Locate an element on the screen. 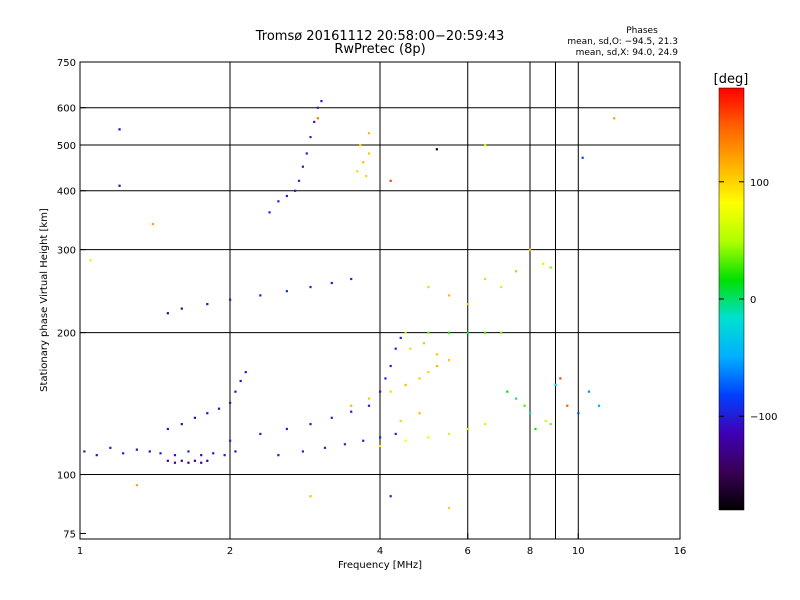 The width and height of the screenshot is (800, 600). x-axis-label: Frequency [MHz] is located at coordinates (380, 565).